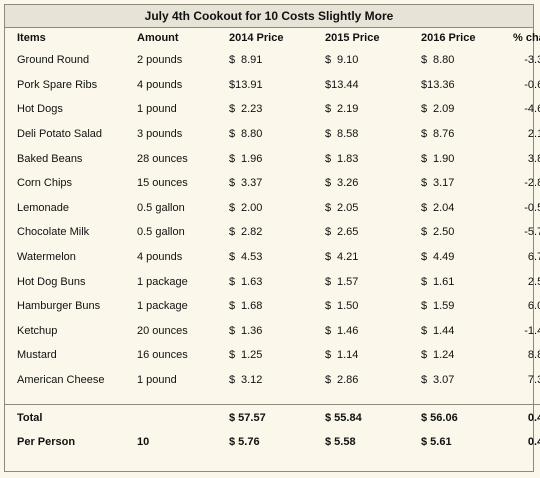 This screenshot has width=540, height=478. I want to click on price-2016: $1.61, so click(457, 281).